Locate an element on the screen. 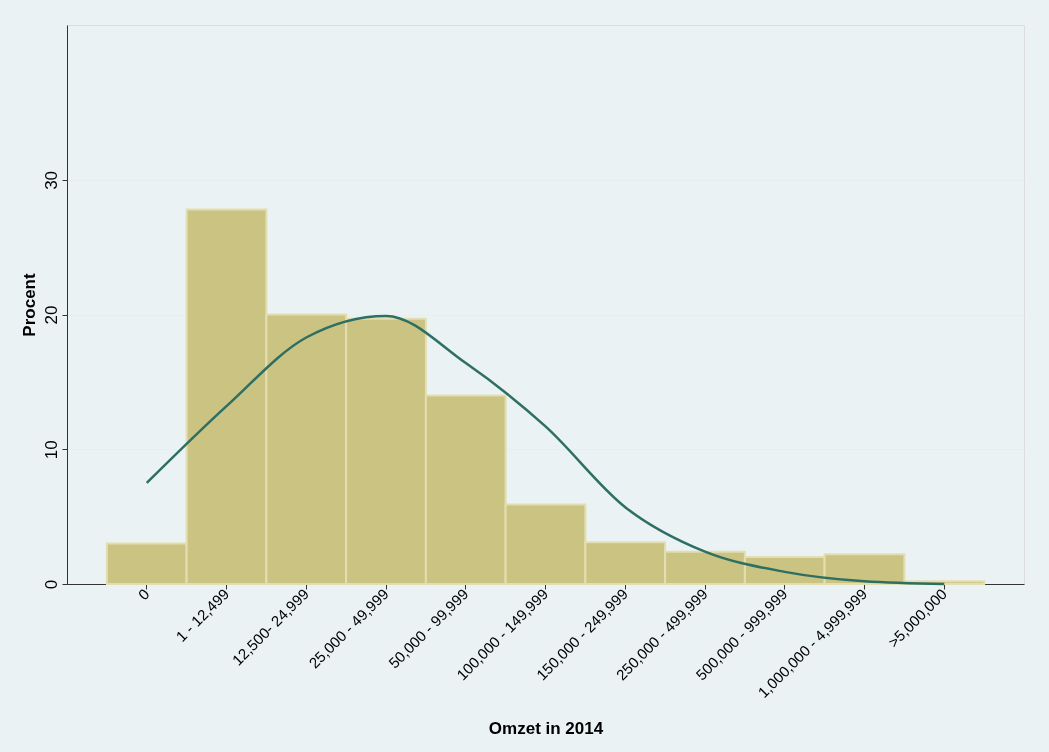  y-tick-label: 30 is located at coordinates (51, 180).